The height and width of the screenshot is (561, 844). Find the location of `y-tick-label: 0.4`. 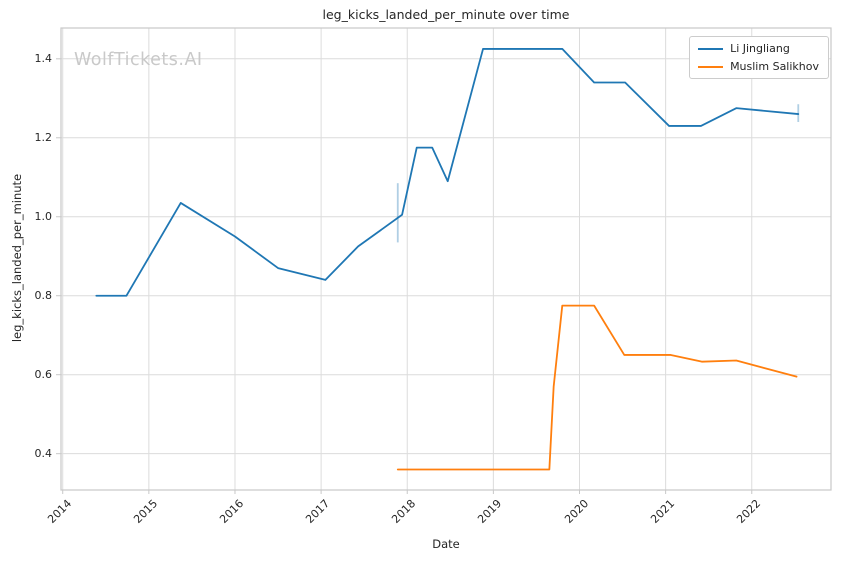

y-tick-label: 0.4 is located at coordinates (43, 453).